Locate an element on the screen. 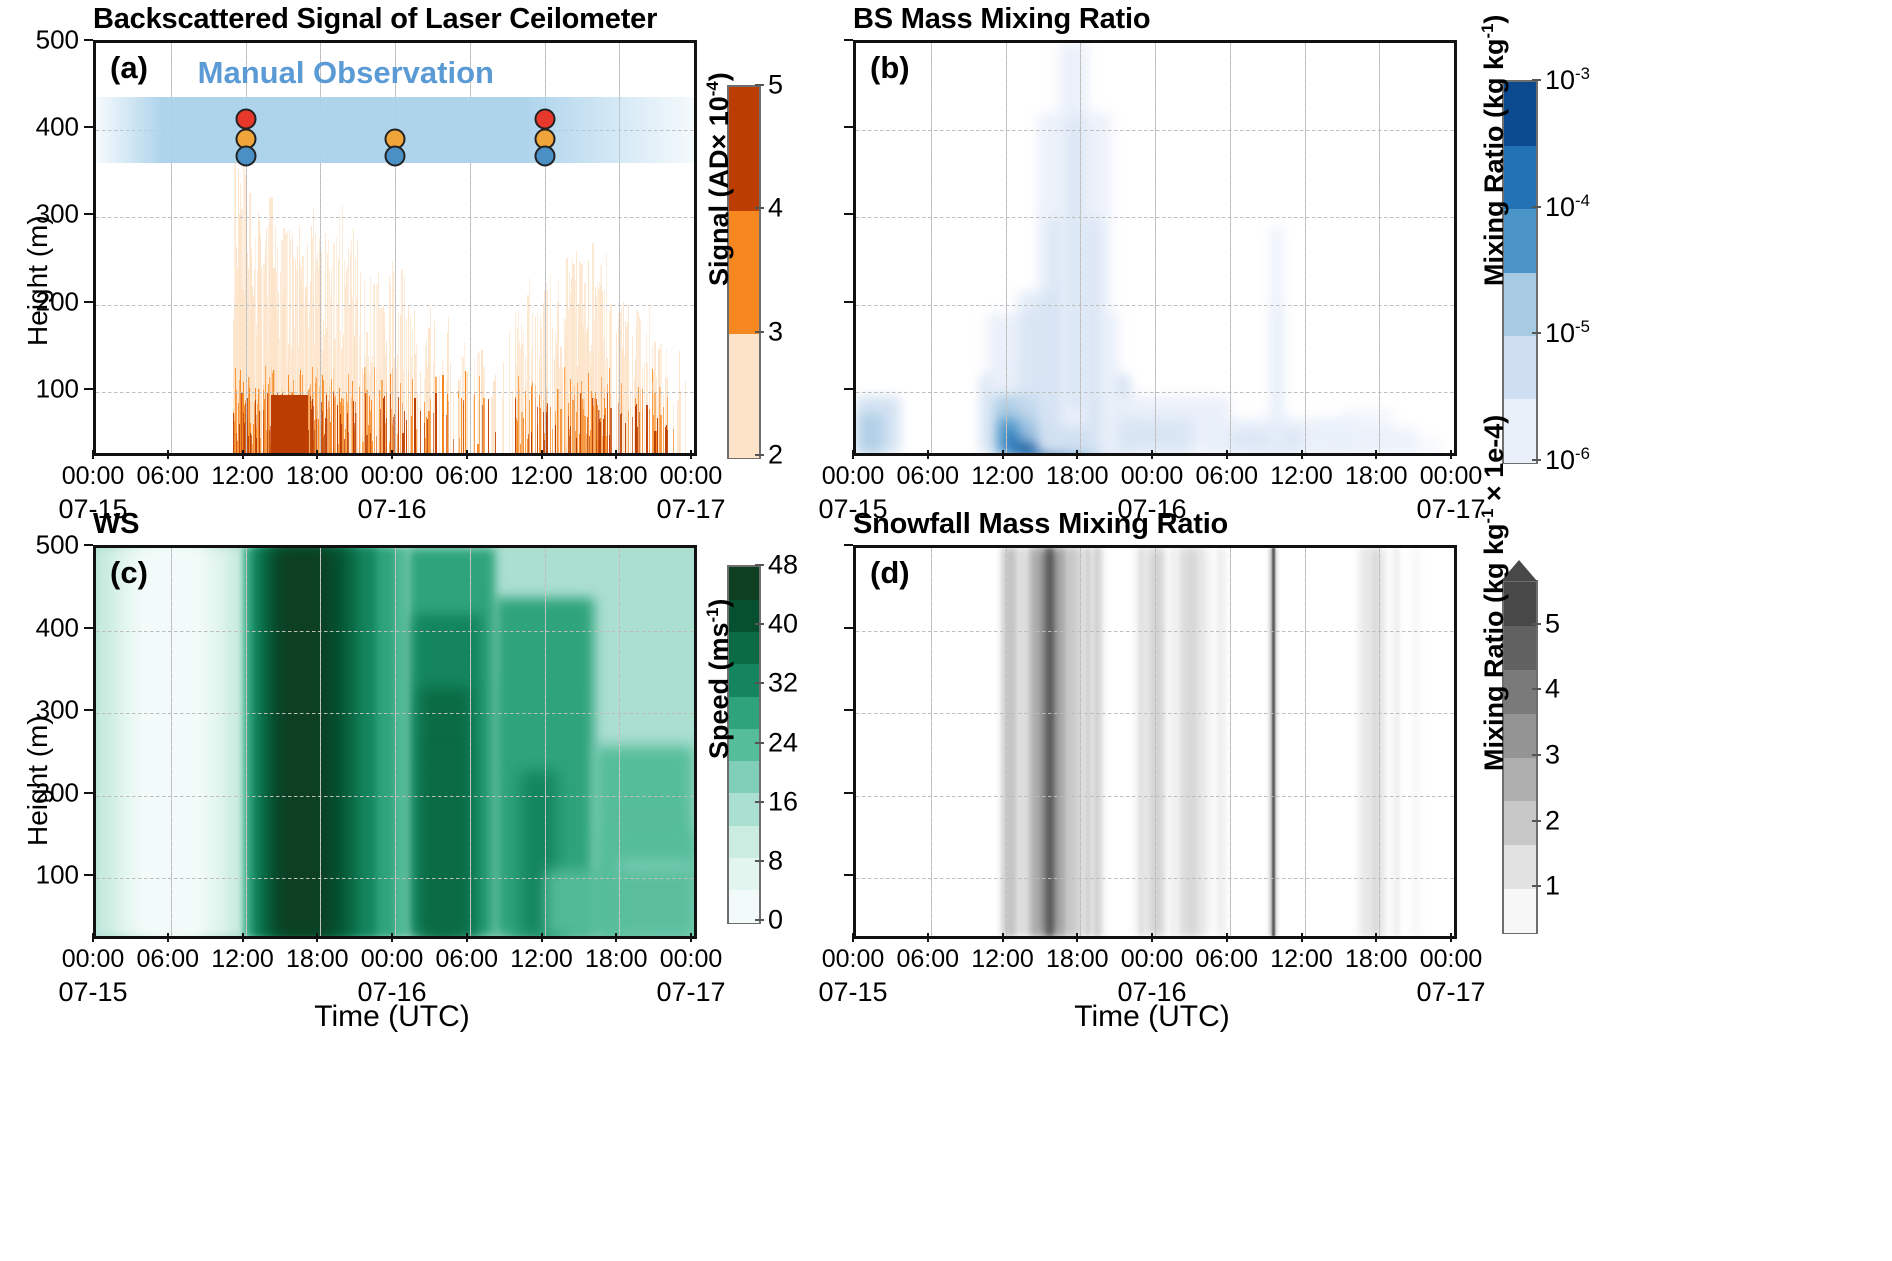 The height and width of the screenshot is (1261, 1892). y-axis-label: 100 is located at coordinates (57, 874).